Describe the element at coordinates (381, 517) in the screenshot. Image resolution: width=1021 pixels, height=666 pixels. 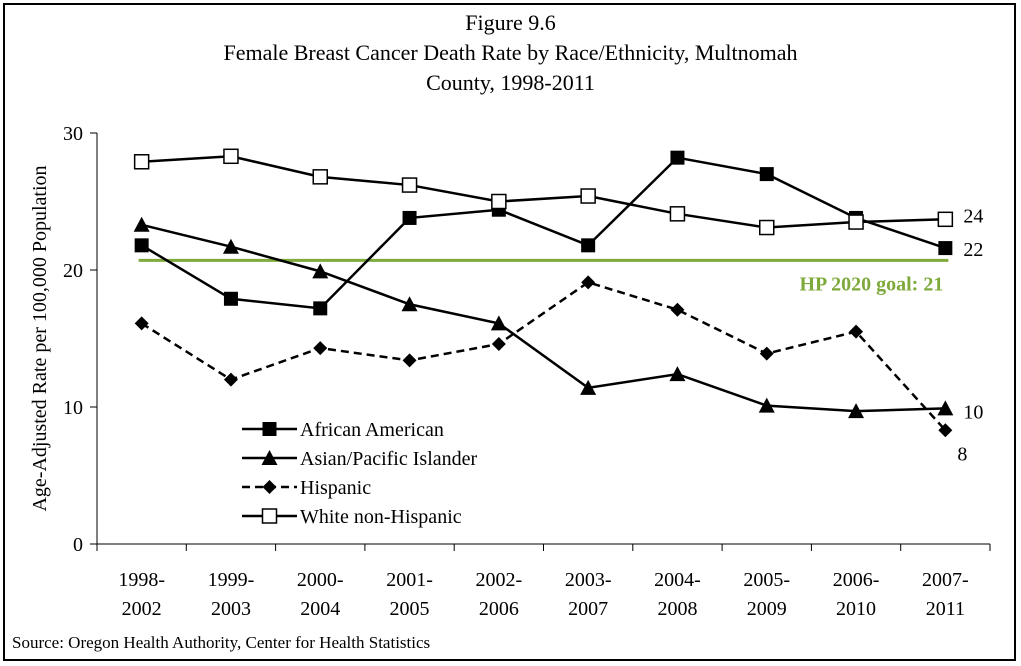
I see `legend-label-white-non-hispanic: White non-Hispanic` at that location.